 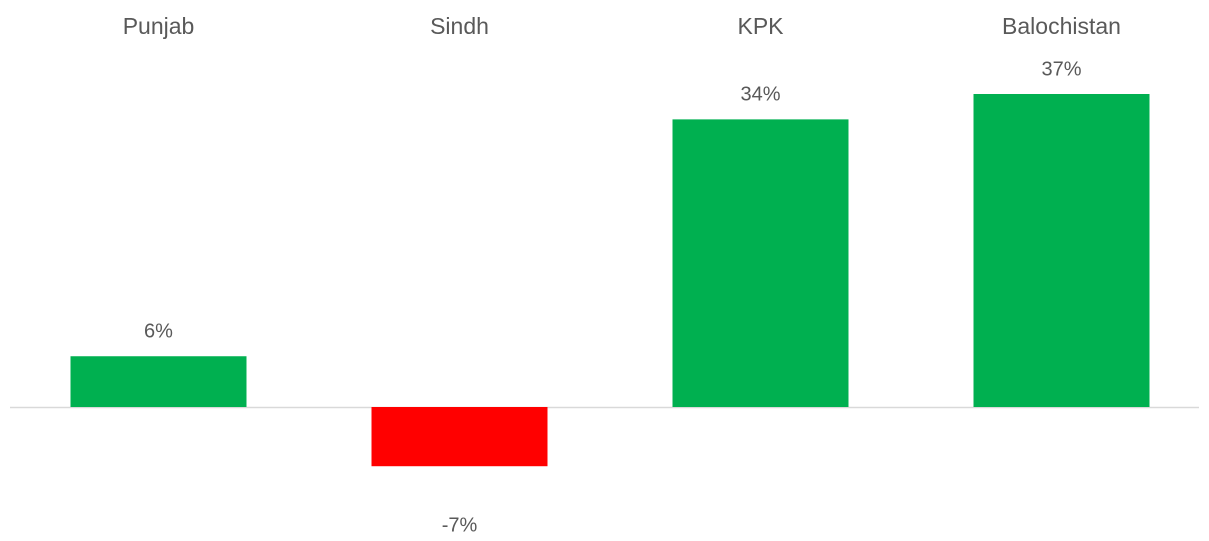 What do you see at coordinates (760, 26) in the screenshot?
I see `category-label: KPK` at bounding box center [760, 26].